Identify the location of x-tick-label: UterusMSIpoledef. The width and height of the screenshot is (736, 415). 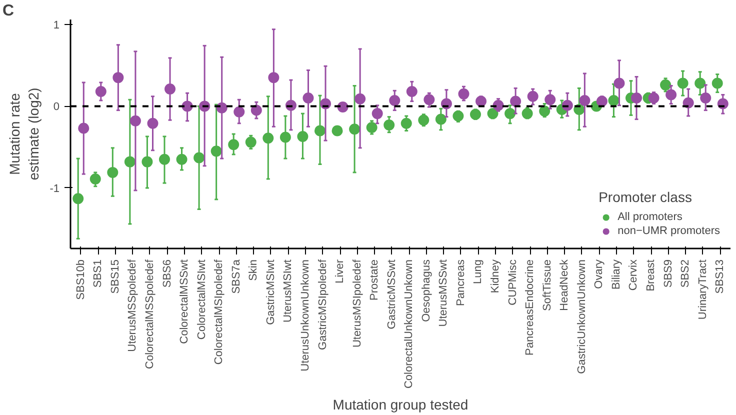
(357, 303).